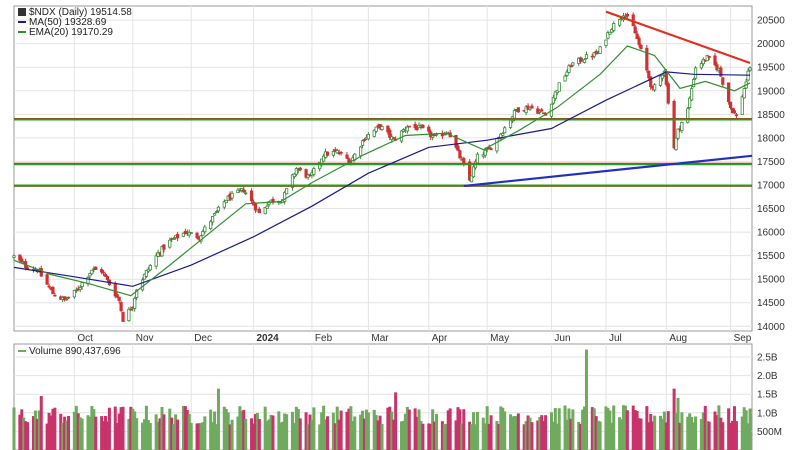 This screenshot has height=450, width=800. Describe the element at coordinates (80, 12) in the screenshot. I see `legend-label: $NDX (Daily) 19514.58` at that location.